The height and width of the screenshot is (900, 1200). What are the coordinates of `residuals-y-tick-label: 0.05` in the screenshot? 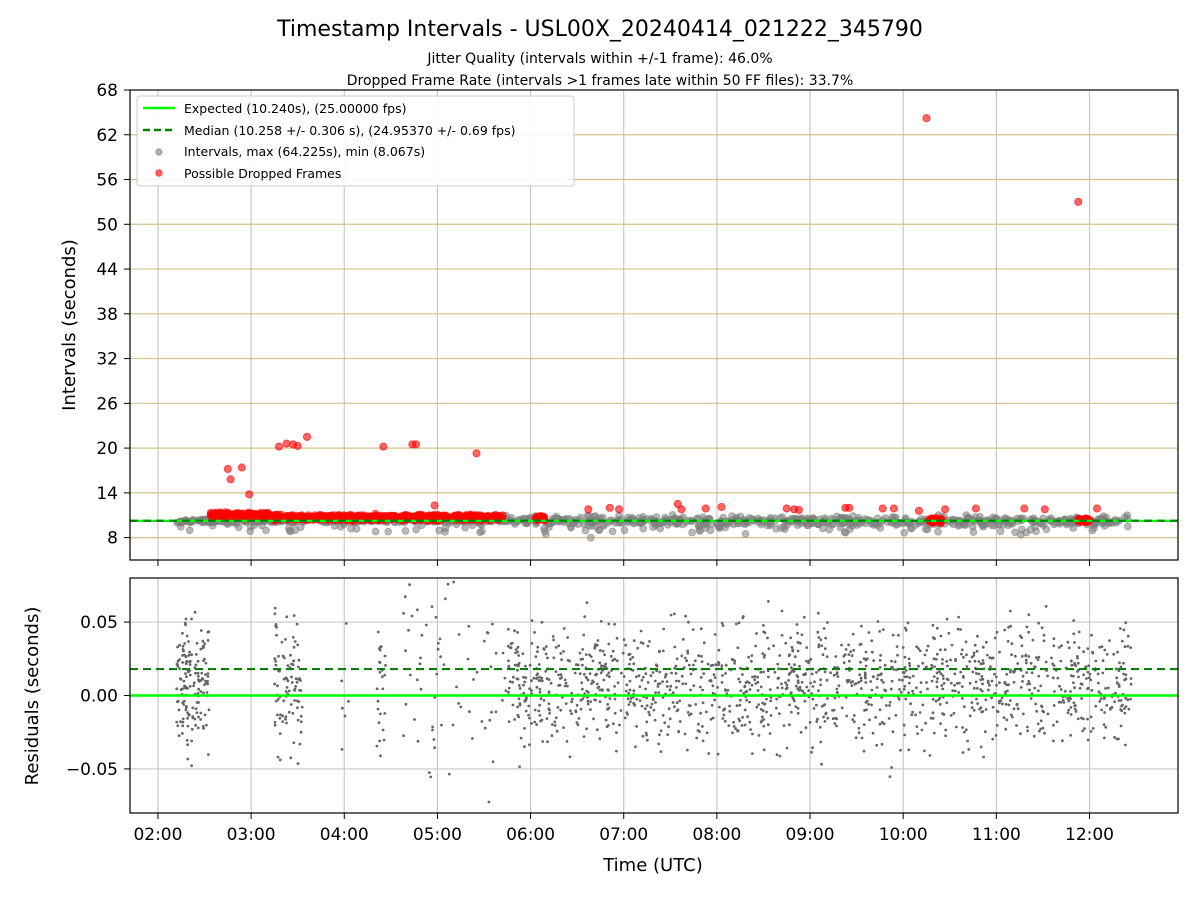 It's located at (99, 623).